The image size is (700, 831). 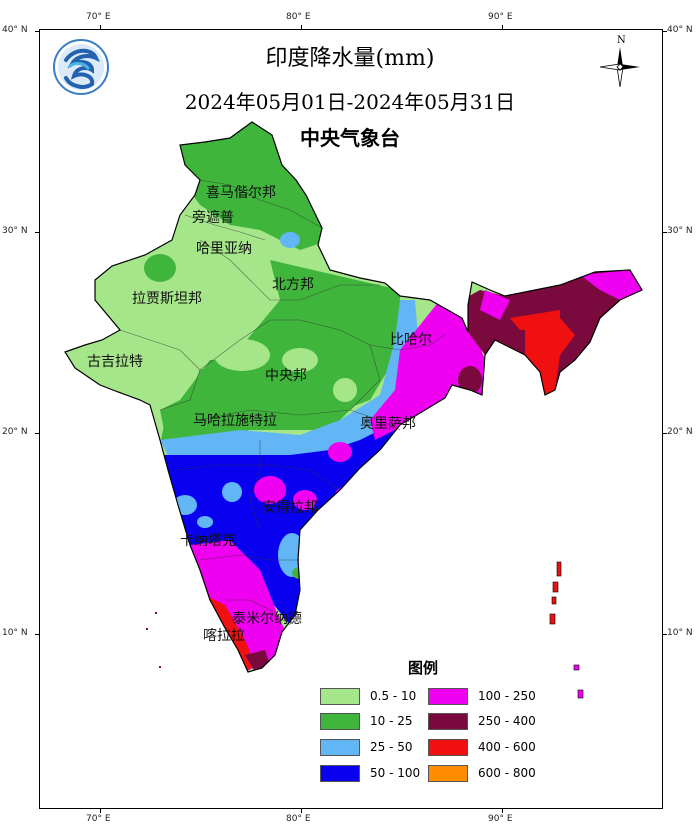 What do you see at coordinates (224, 249) in the screenshot?
I see `region-label: 哈里亚纳` at bounding box center [224, 249].